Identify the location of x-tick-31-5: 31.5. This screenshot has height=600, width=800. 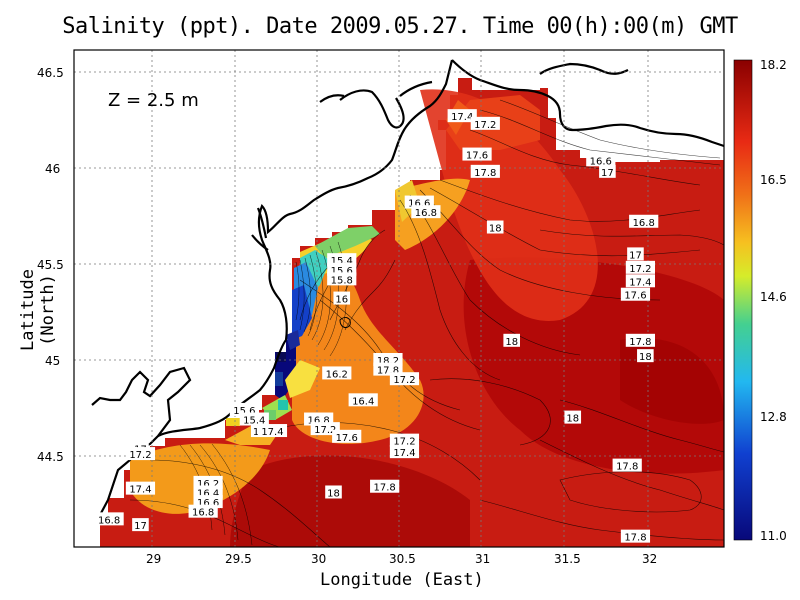
(567, 559).